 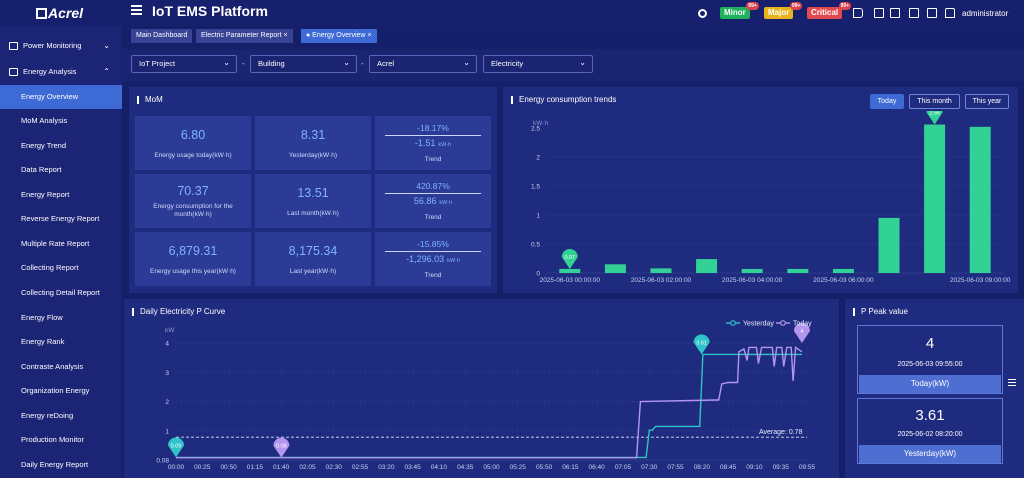 I want to click on x-tick-label: 2025-06-03 00:00:00, so click(x=570, y=280).